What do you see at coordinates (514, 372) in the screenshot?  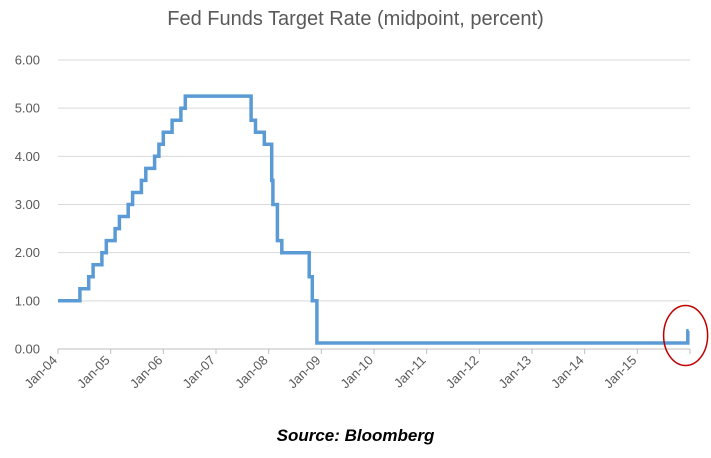 I see `x-tick-label: Jan-13` at bounding box center [514, 372].